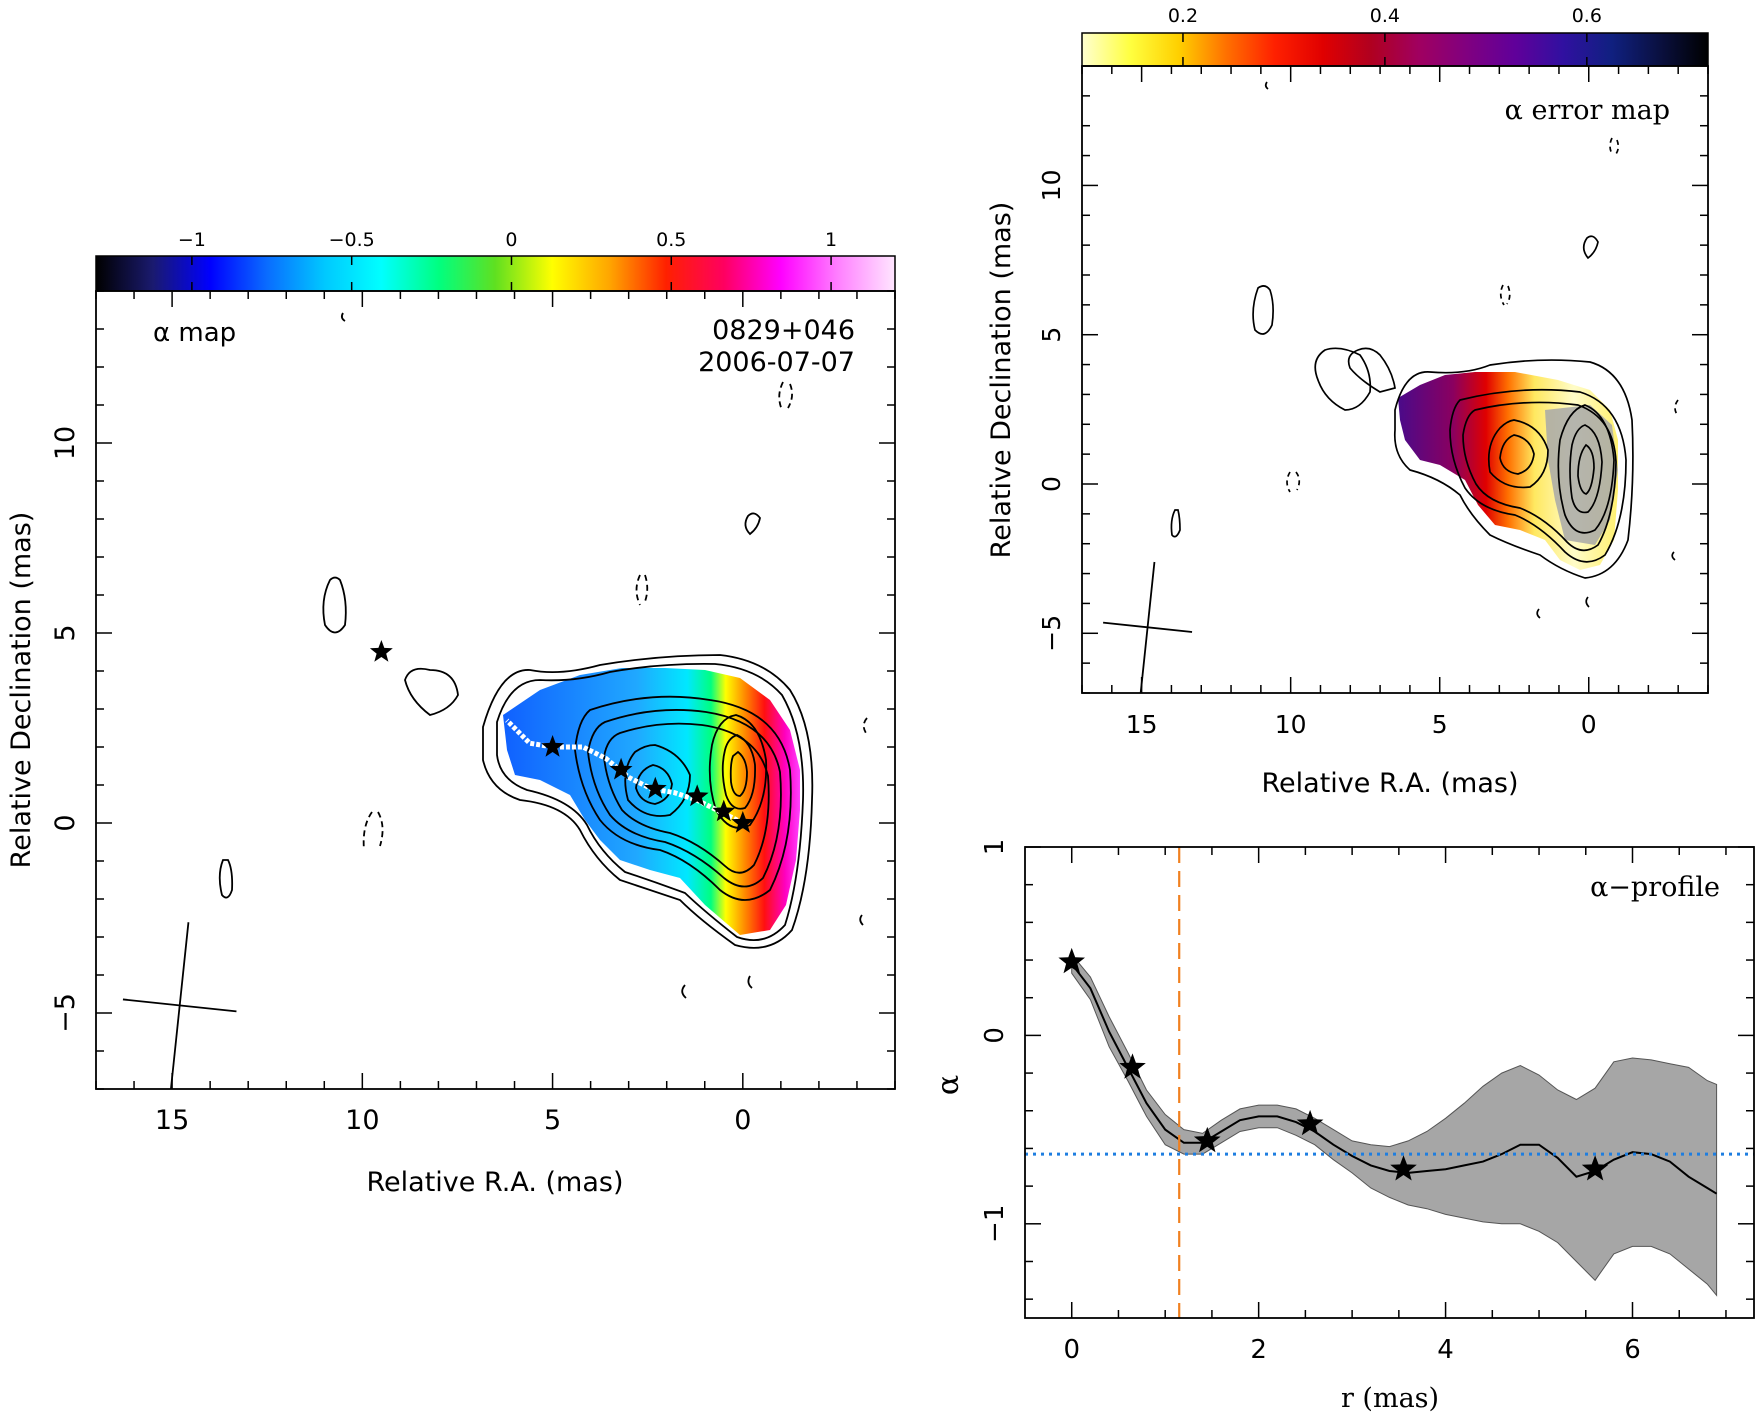 Image resolution: width=1756 pixels, height=1417 pixels. I want to click on alpha-map-ylabel: Relative Declination (mas), so click(21, 690).